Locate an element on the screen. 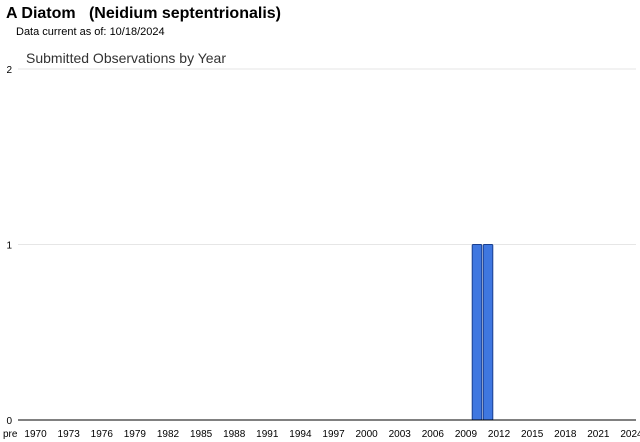  x-tick-label: 2024 is located at coordinates (630, 434).